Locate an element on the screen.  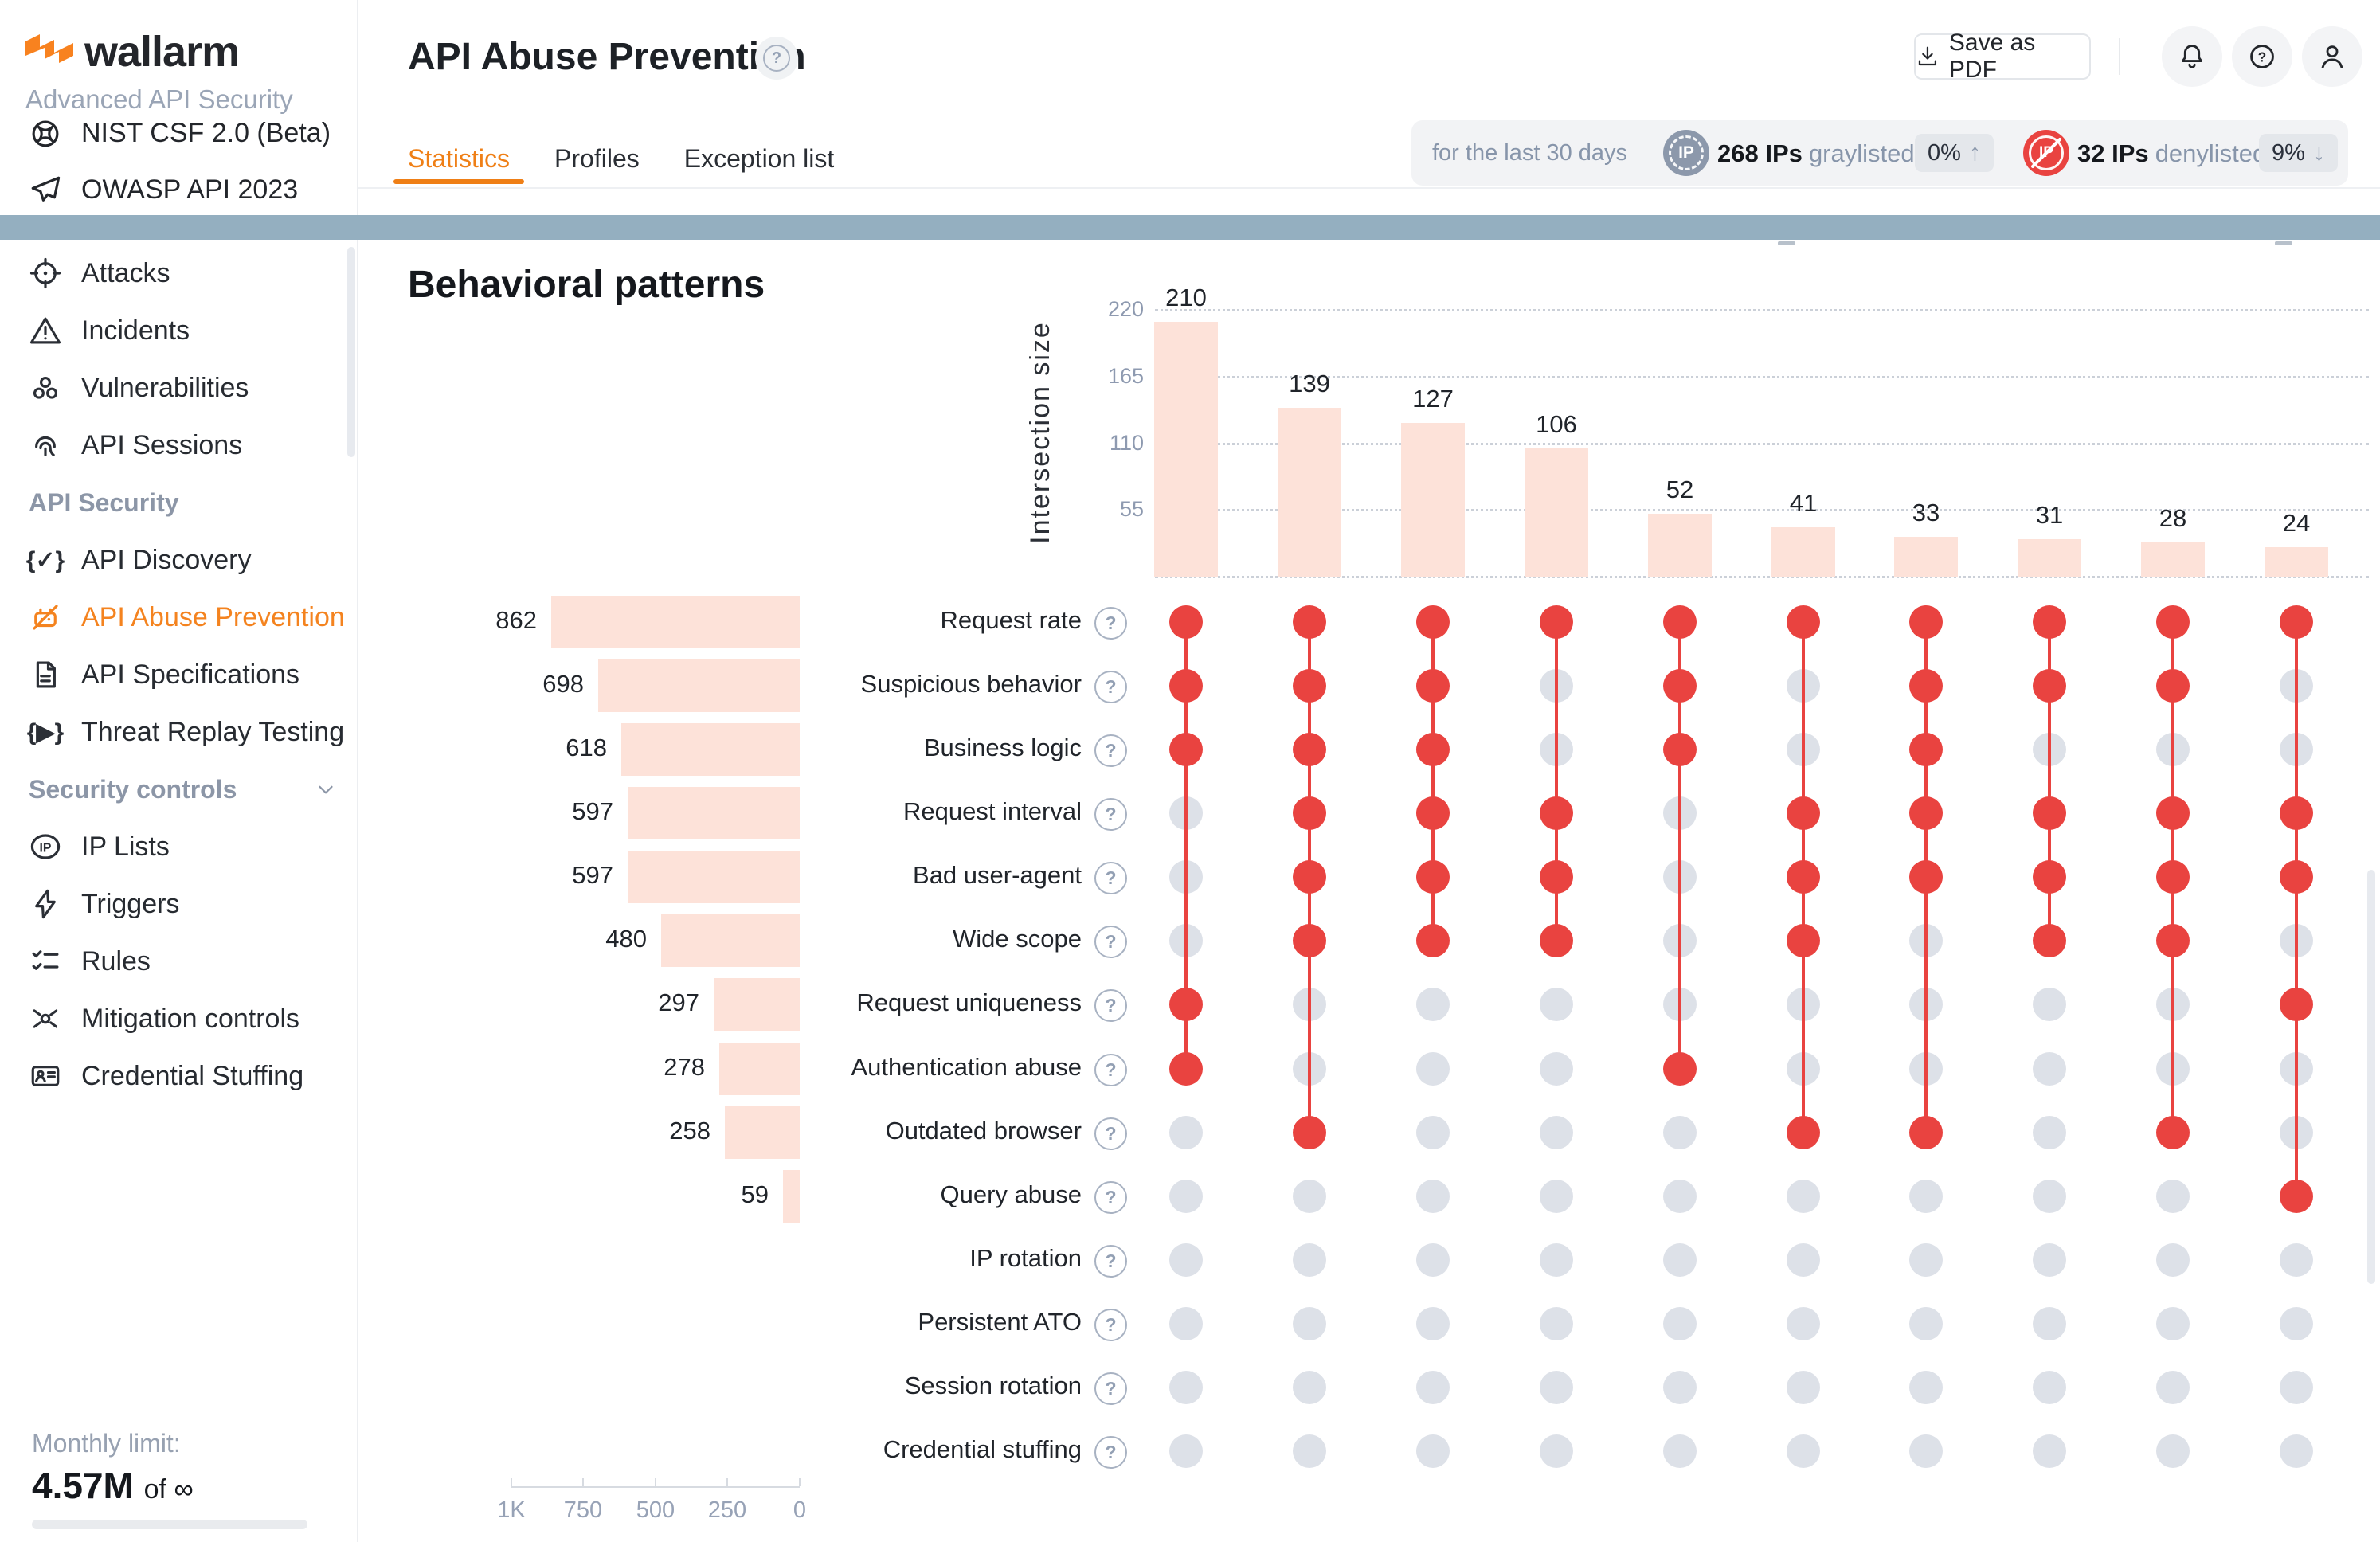
row-help-icon-outdated-browser: ? is located at coordinates (1110, 1133).